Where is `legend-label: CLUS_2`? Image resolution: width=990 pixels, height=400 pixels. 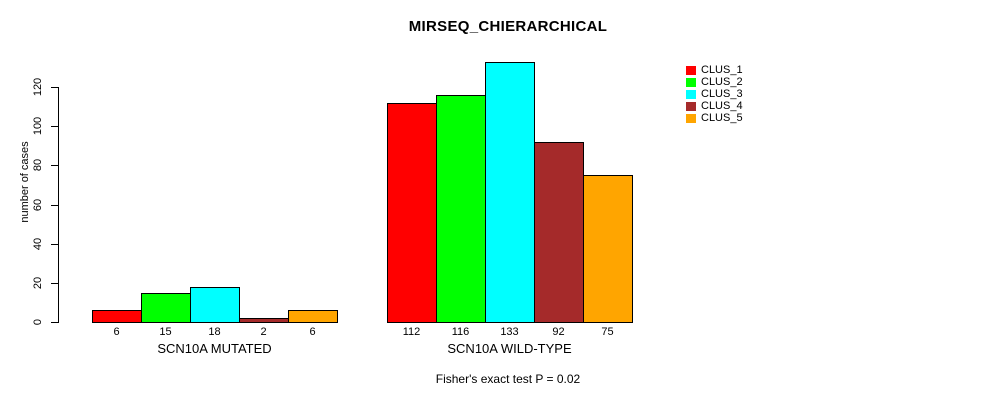
legend-label: CLUS_2 is located at coordinates (722, 82).